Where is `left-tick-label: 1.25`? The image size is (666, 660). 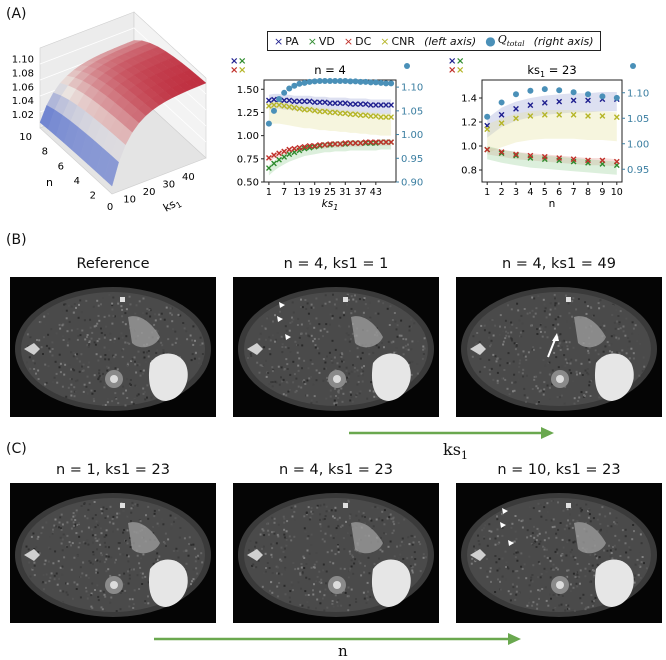
left-tick-label: 1.25 is located at coordinates (248, 113).